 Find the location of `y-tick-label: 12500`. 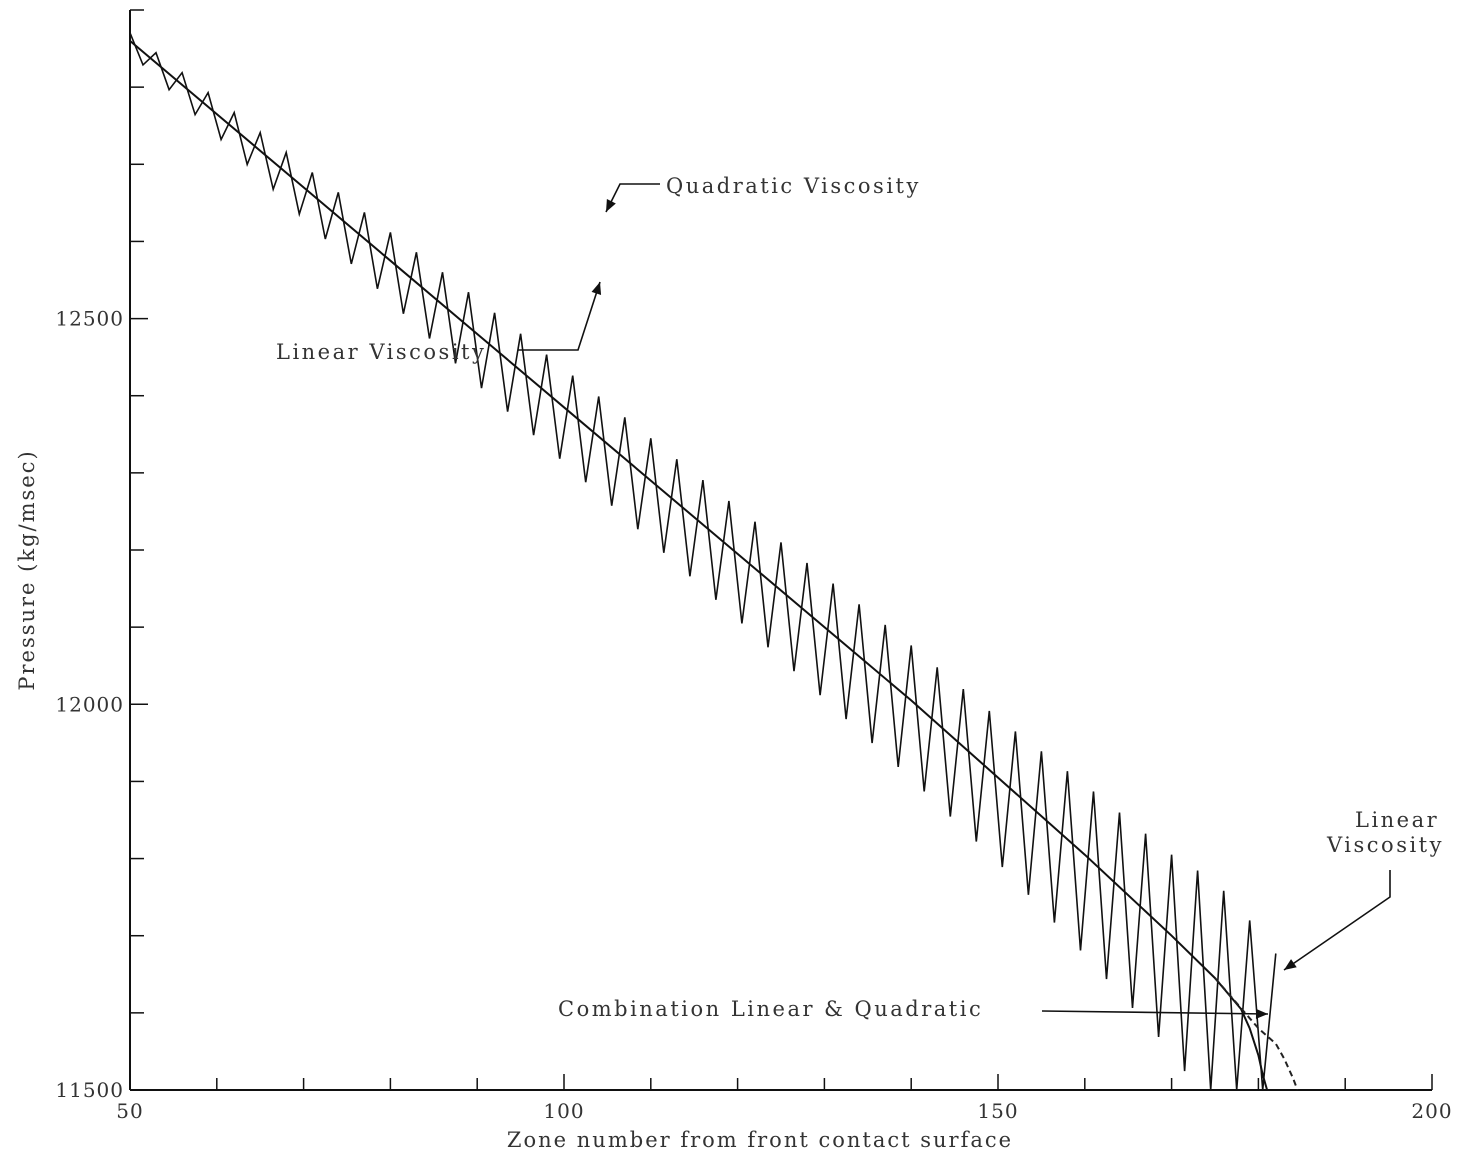

y-tick-label: 12500 is located at coordinates (89, 319).